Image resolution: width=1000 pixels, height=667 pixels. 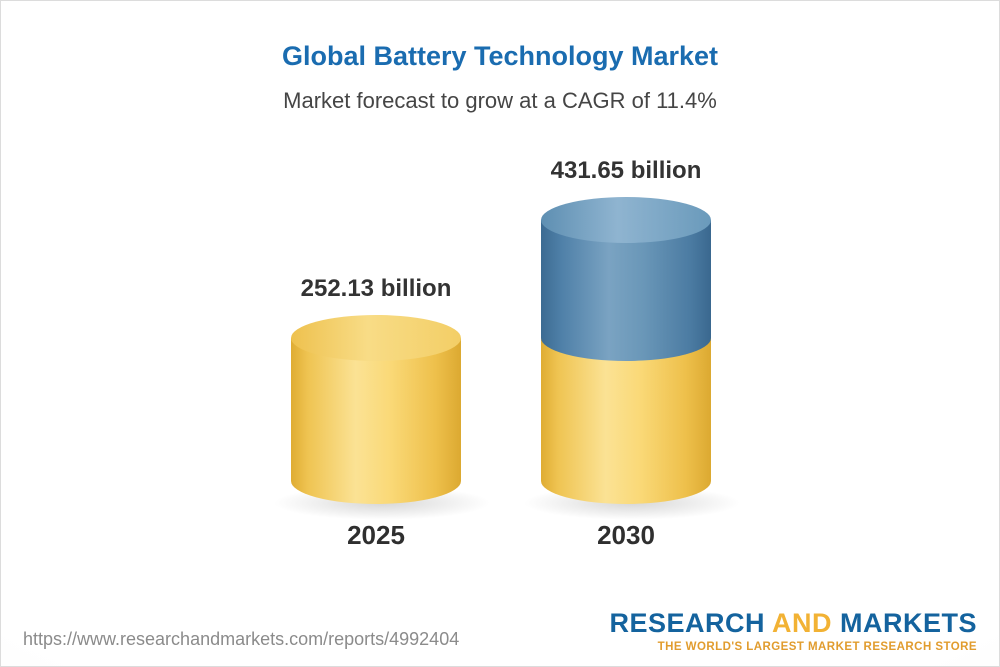 What do you see at coordinates (626, 279) in the screenshot?
I see `bar-2030-segment-growth` at bounding box center [626, 279].